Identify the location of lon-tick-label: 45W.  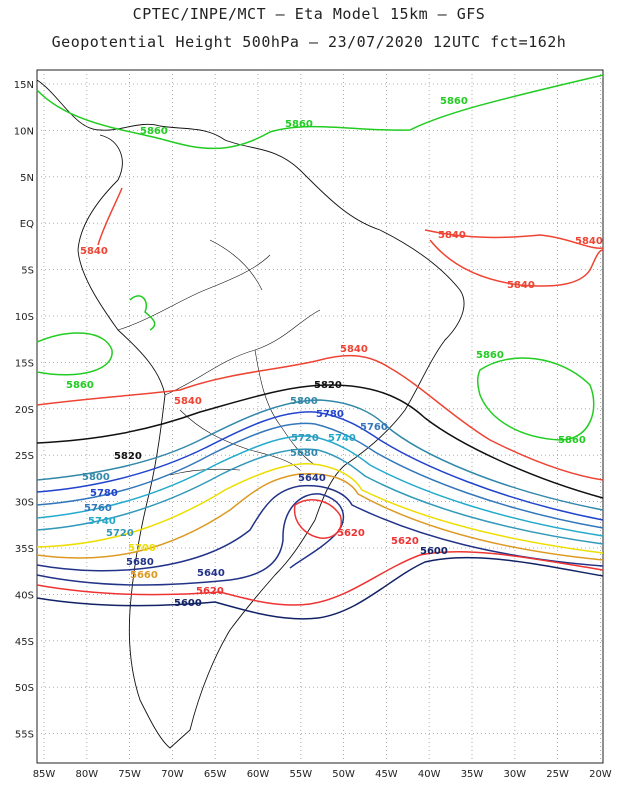
(386, 774).